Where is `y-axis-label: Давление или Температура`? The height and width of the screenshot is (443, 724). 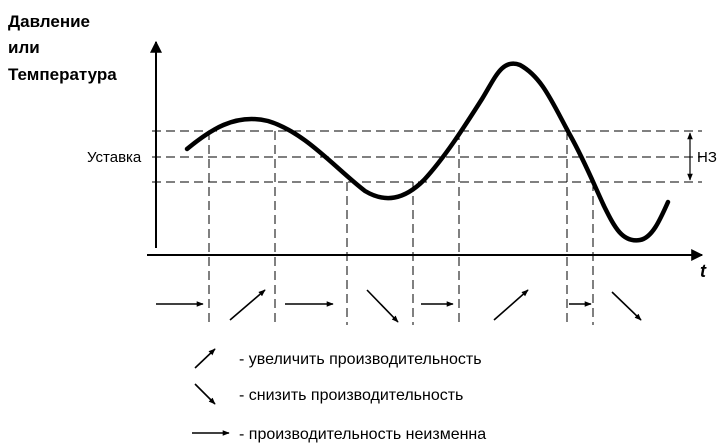 y-axis-label: Давление или Температура is located at coordinates (62, 48).